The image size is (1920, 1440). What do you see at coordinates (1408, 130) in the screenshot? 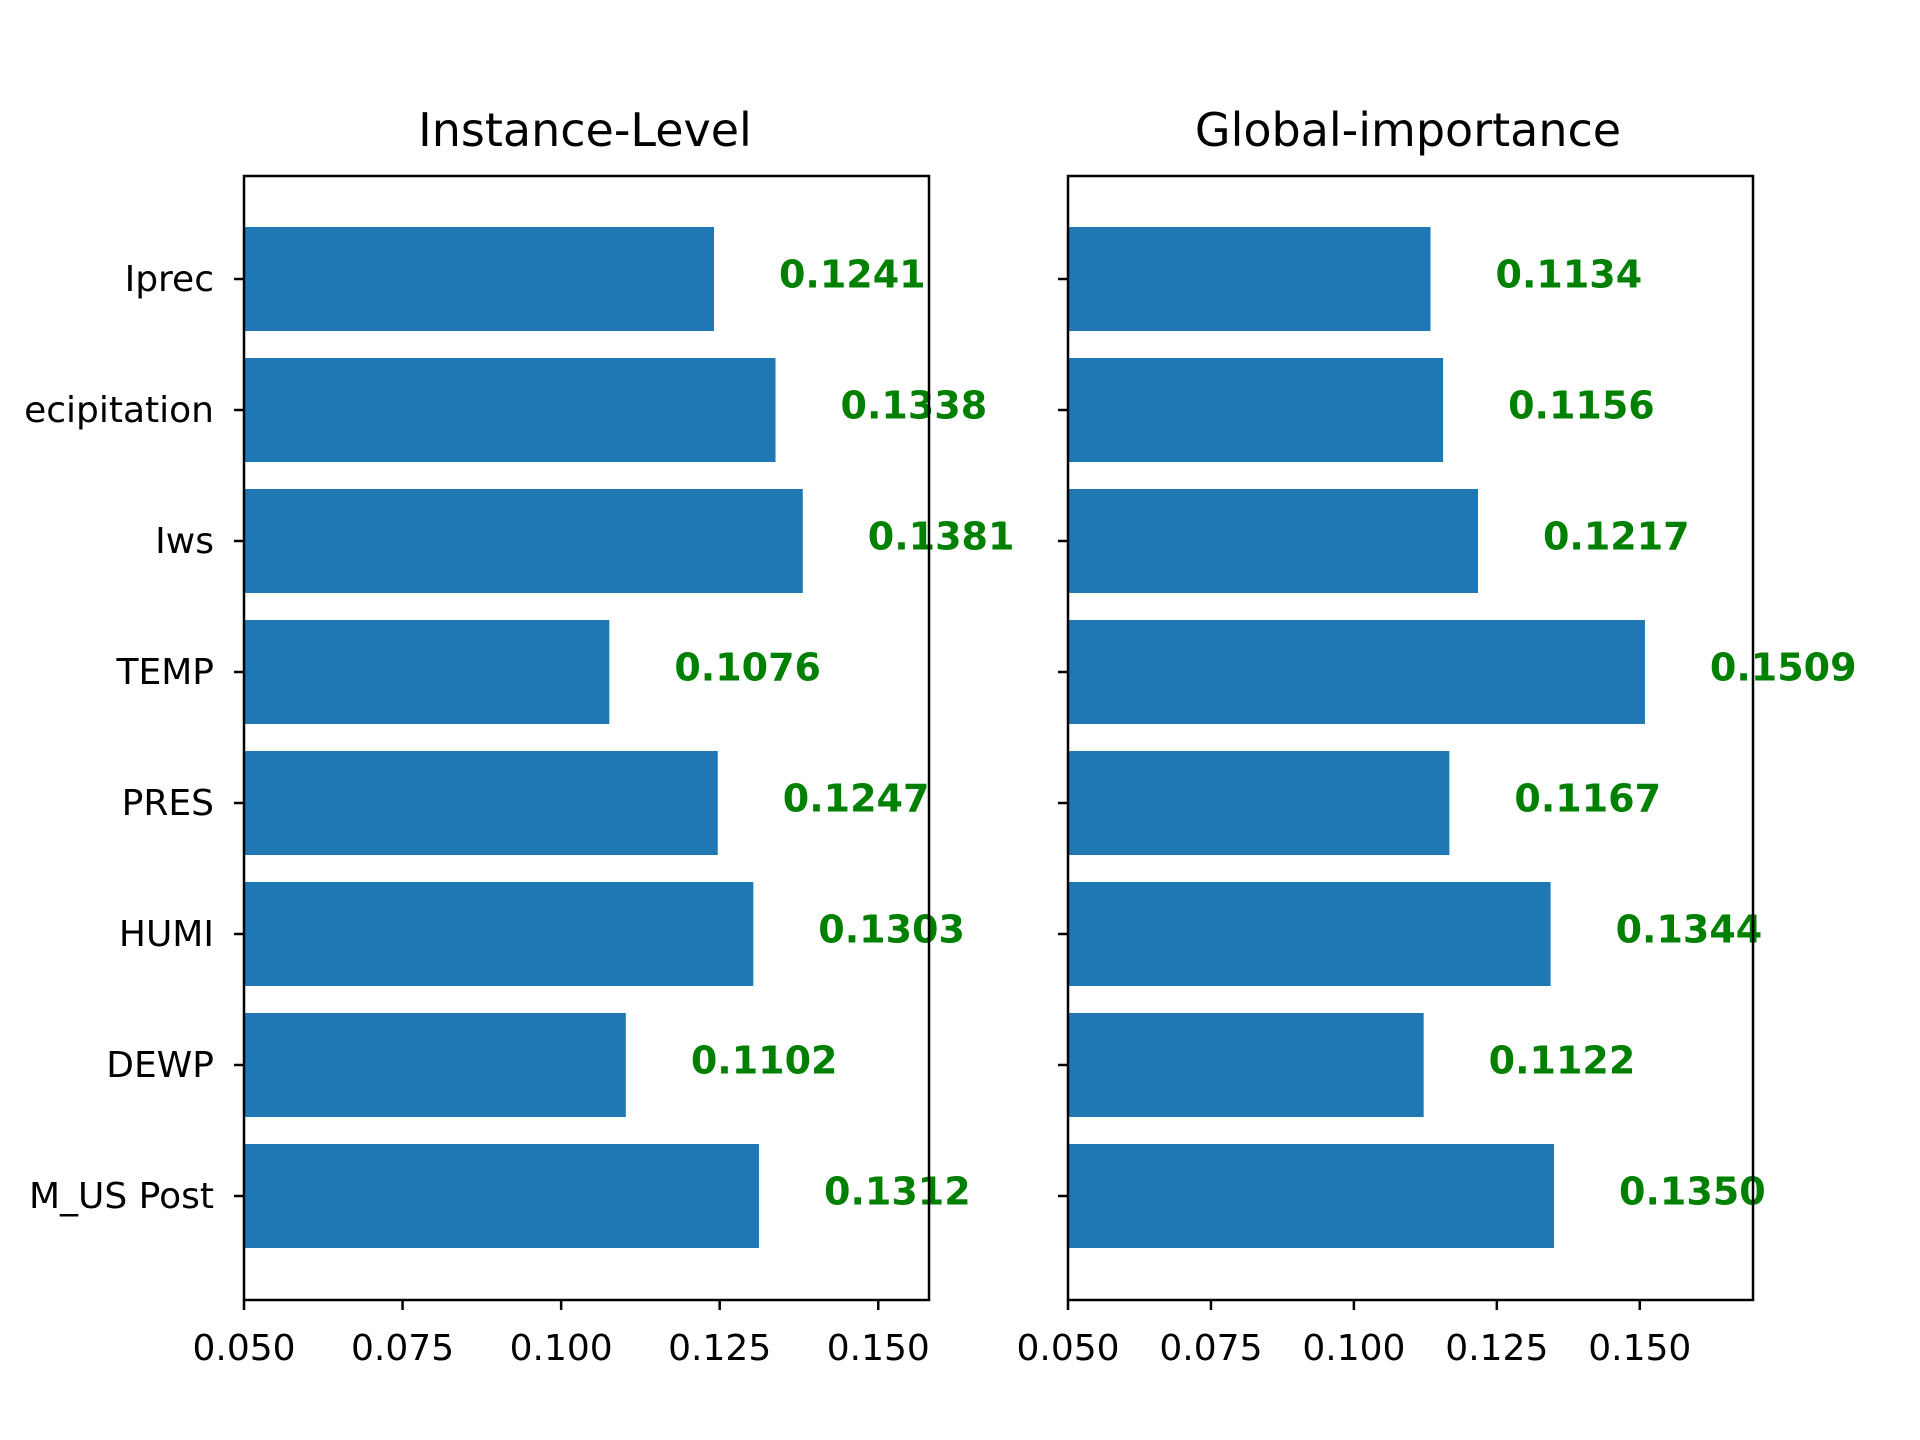
I see `global-importance-title: Global-importance` at bounding box center [1408, 130].